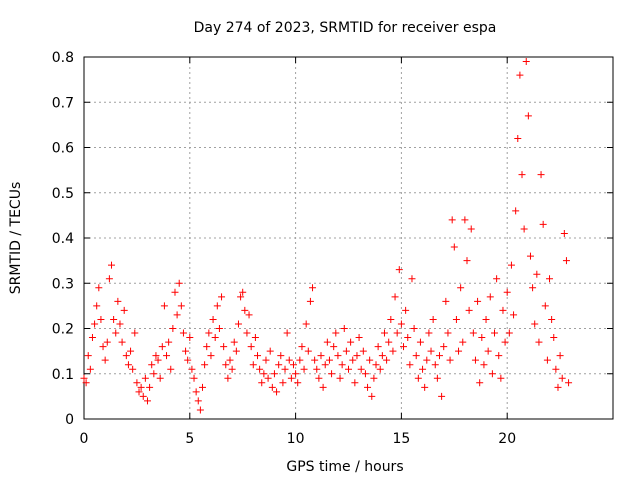  What do you see at coordinates (401, 439) in the screenshot?
I see `x-tick-label: 15` at bounding box center [401, 439].